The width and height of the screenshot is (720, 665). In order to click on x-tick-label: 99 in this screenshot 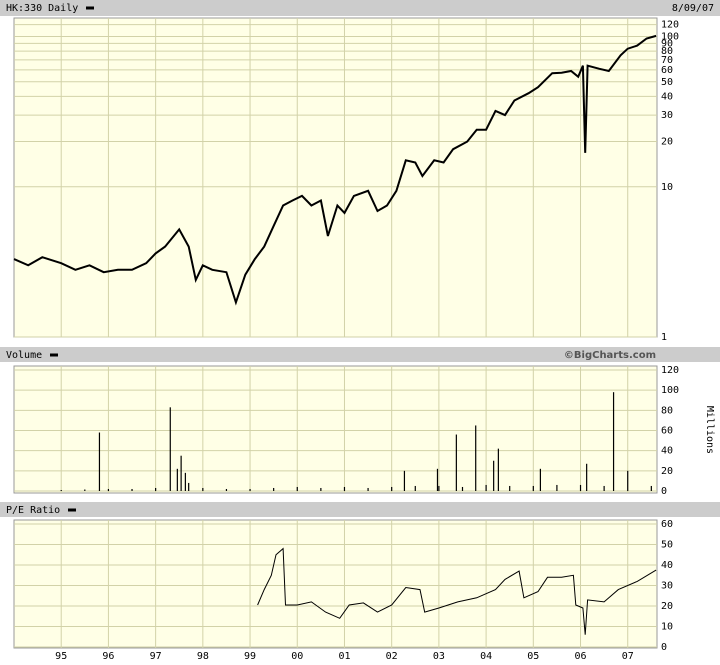, I will do `click(250, 656)`.